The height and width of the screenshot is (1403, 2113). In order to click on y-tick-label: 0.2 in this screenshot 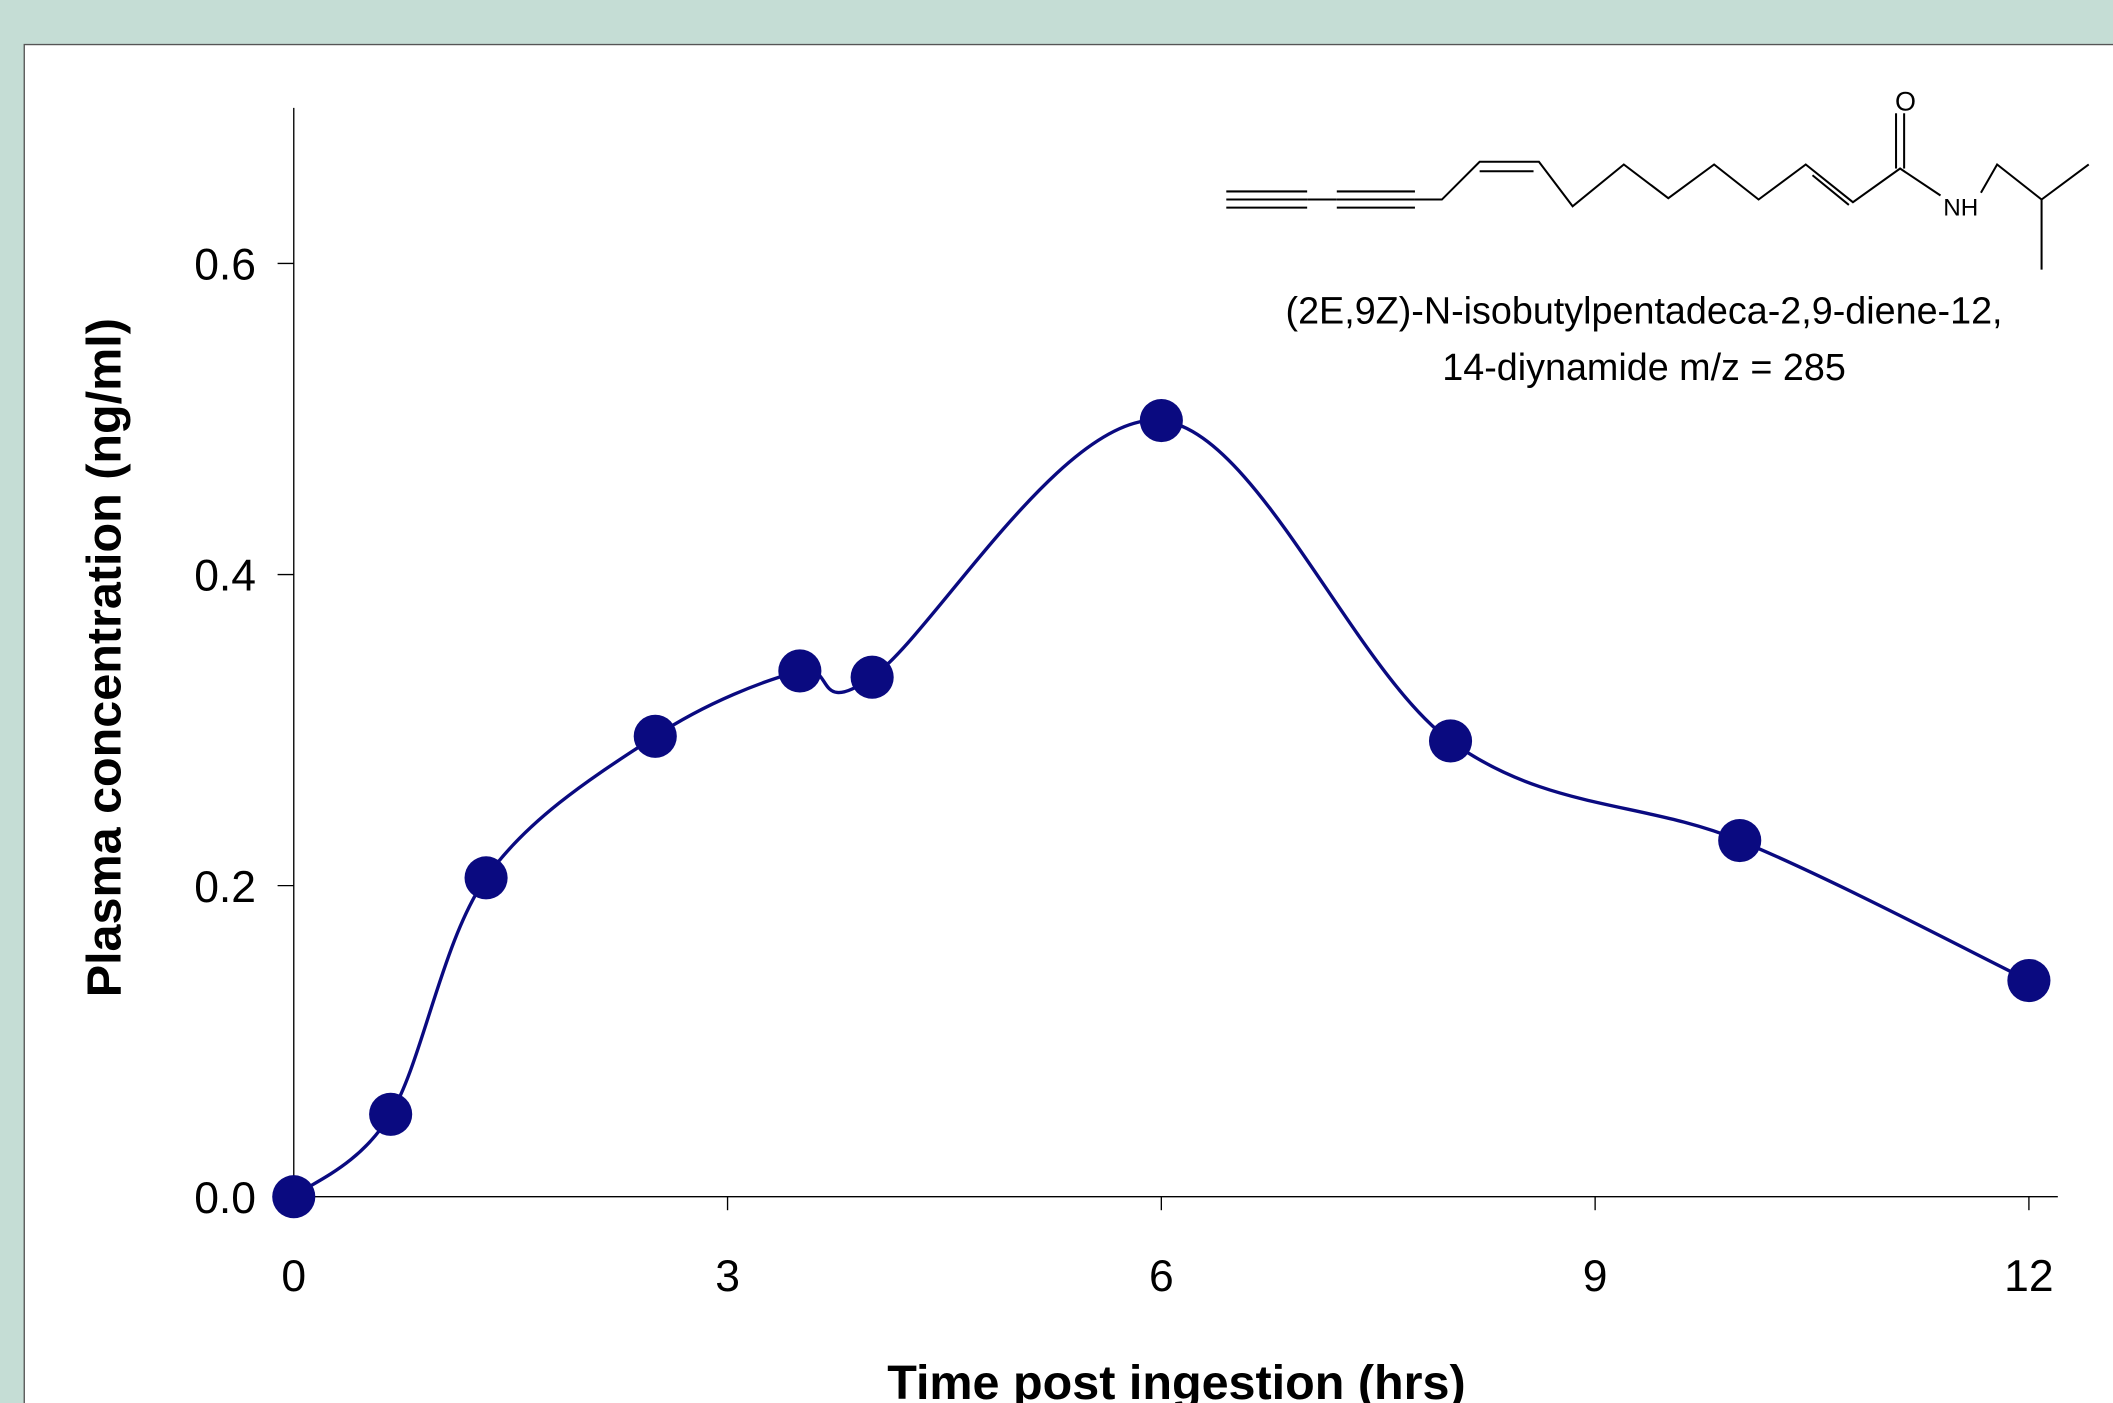, I will do `click(225, 887)`.